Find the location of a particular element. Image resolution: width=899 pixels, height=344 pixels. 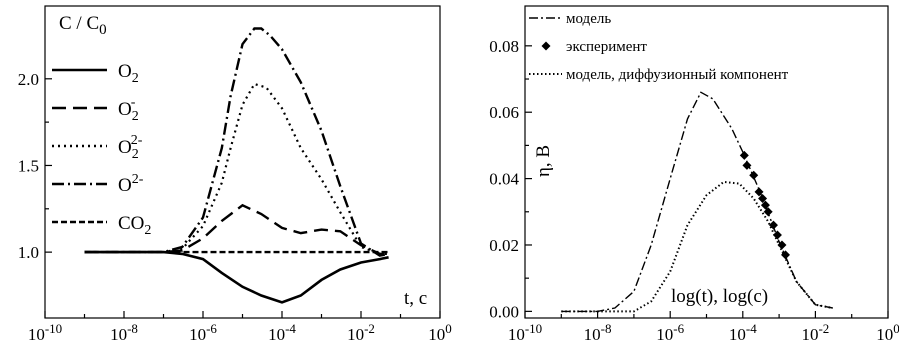

right-x-axis-label: log(t), log(c) is located at coordinates (719, 296).